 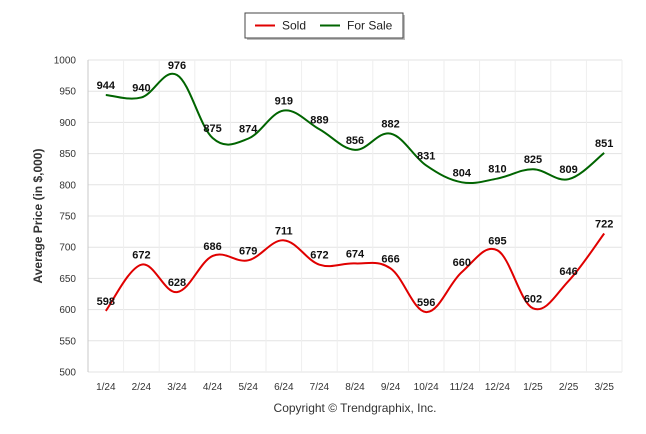 I want to click on data-label: 976, so click(x=177, y=66).